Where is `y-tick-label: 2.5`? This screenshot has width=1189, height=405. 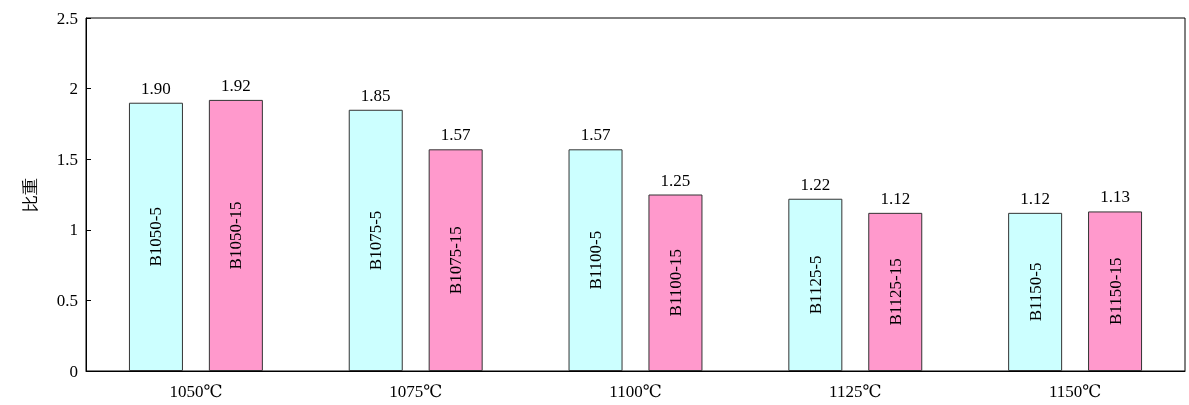
y-tick-label: 2.5 is located at coordinates (67, 18).